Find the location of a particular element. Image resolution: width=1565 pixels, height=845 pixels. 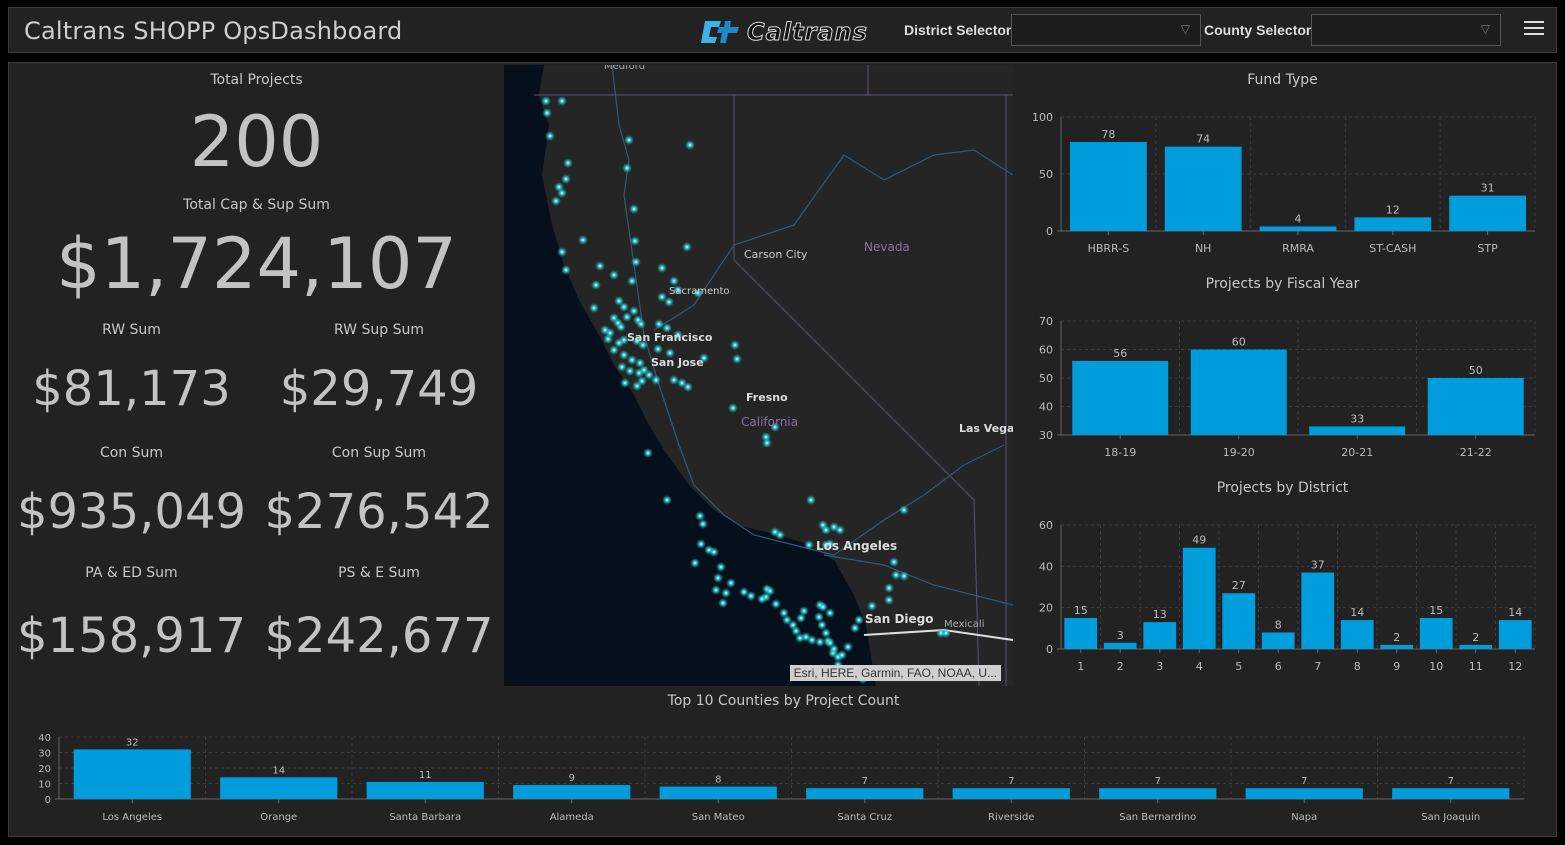

bar-rmra is located at coordinates (1298, 228).